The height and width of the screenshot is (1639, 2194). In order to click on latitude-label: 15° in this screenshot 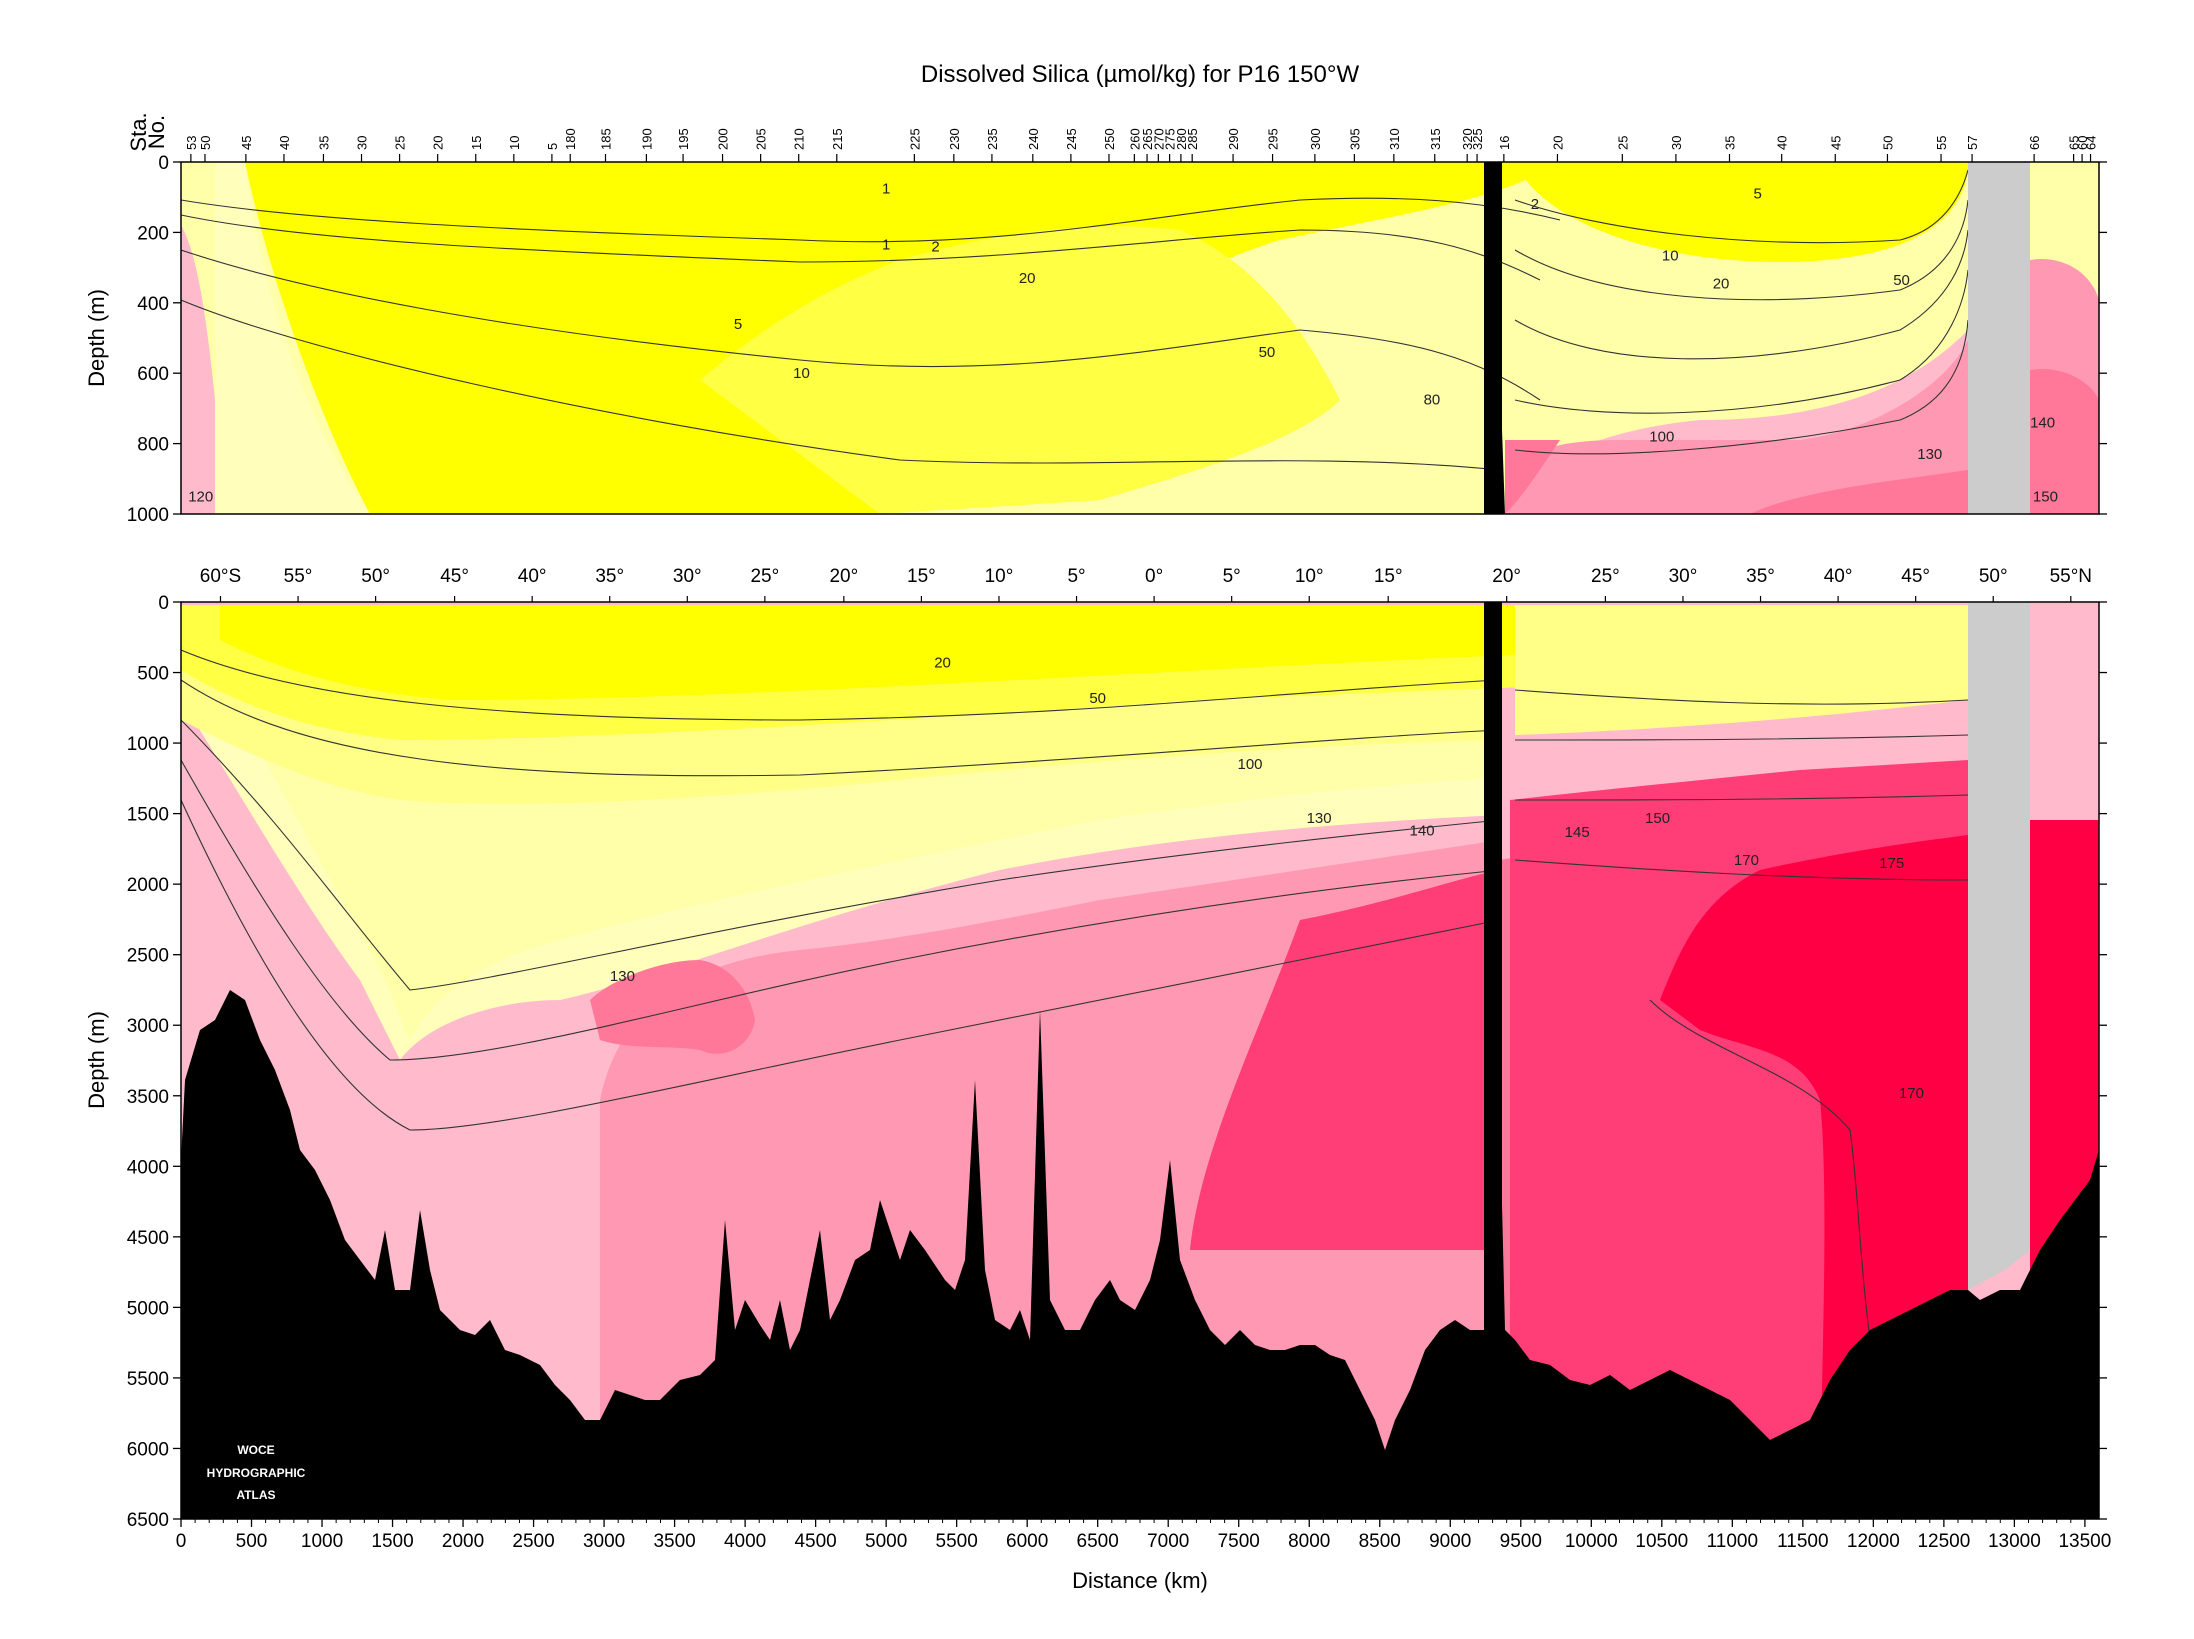, I will do `click(1388, 576)`.